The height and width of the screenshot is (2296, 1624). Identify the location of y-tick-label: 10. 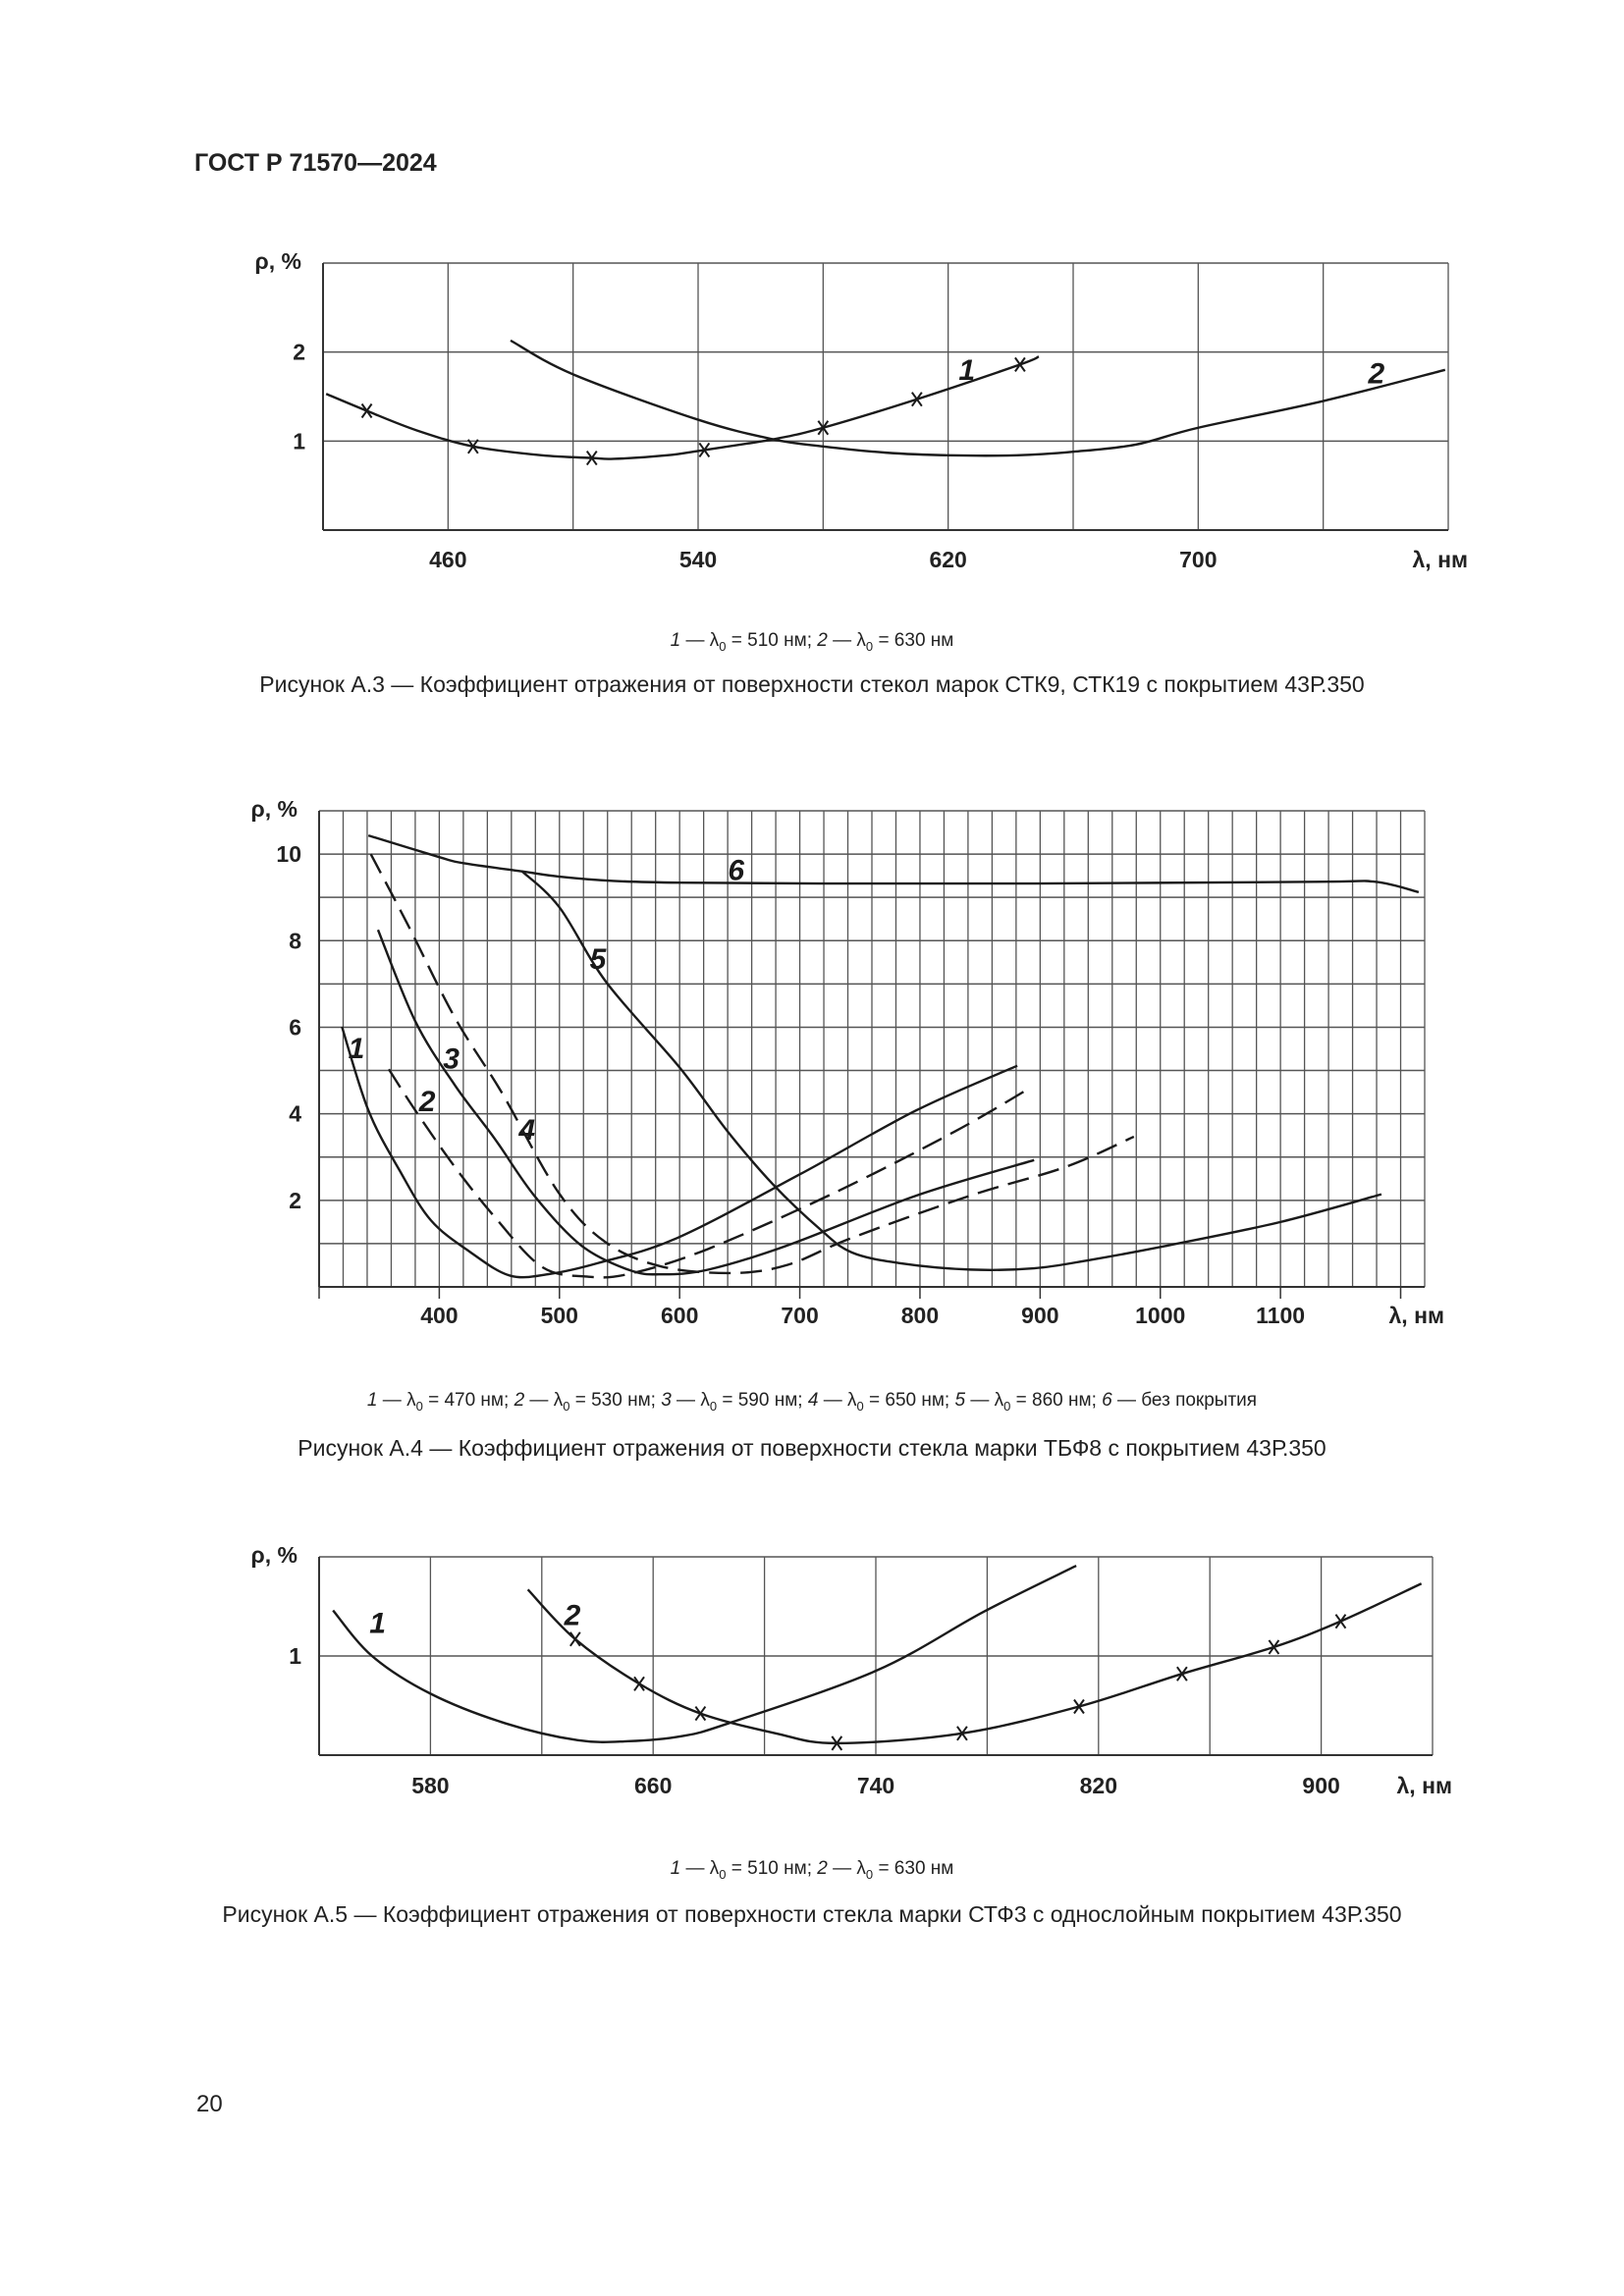
(288, 854).